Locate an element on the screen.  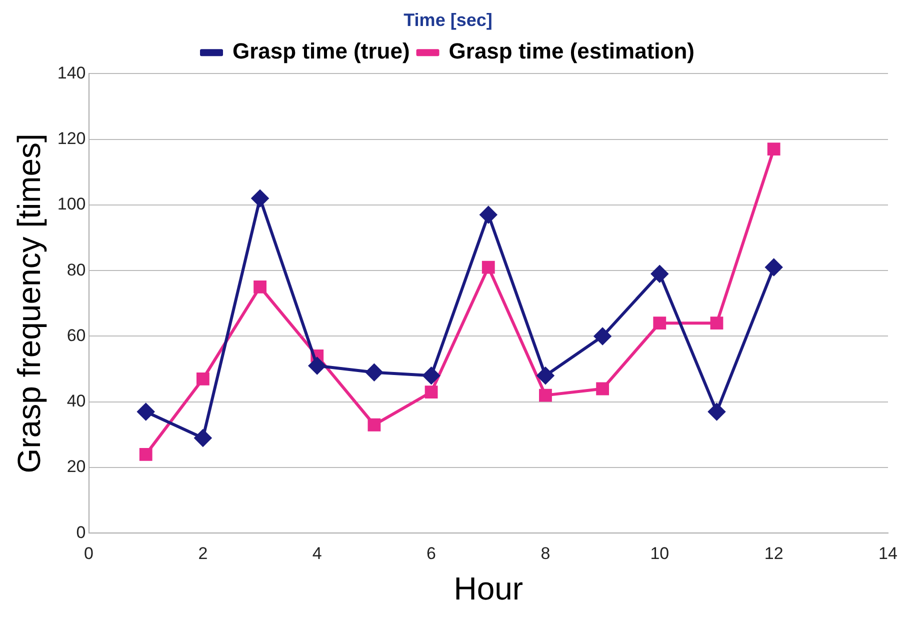
y-axis-title: Grasp frequency [times] is located at coordinates (29, 304).